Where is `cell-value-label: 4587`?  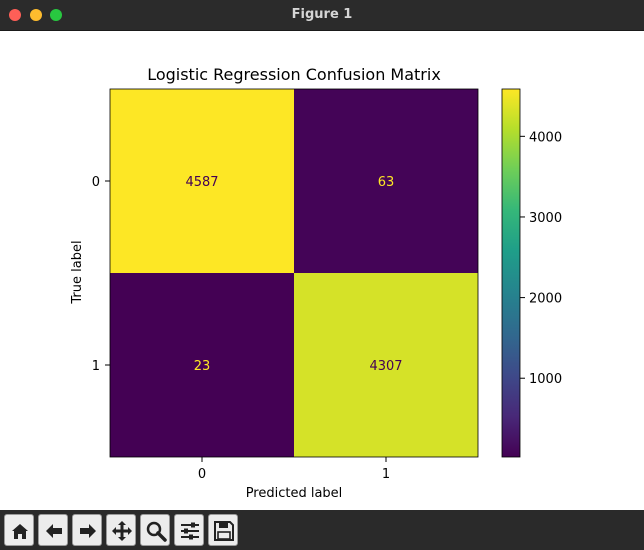 cell-value-label: 4587 is located at coordinates (201, 182).